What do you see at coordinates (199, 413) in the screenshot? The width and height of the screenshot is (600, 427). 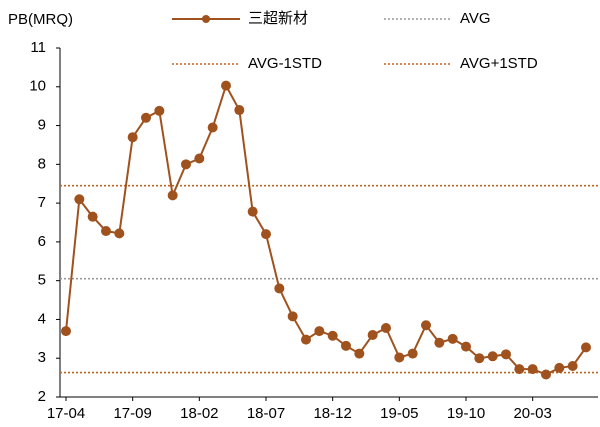 I see `x-tick-label: 18-02` at bounding box center [199, 413].